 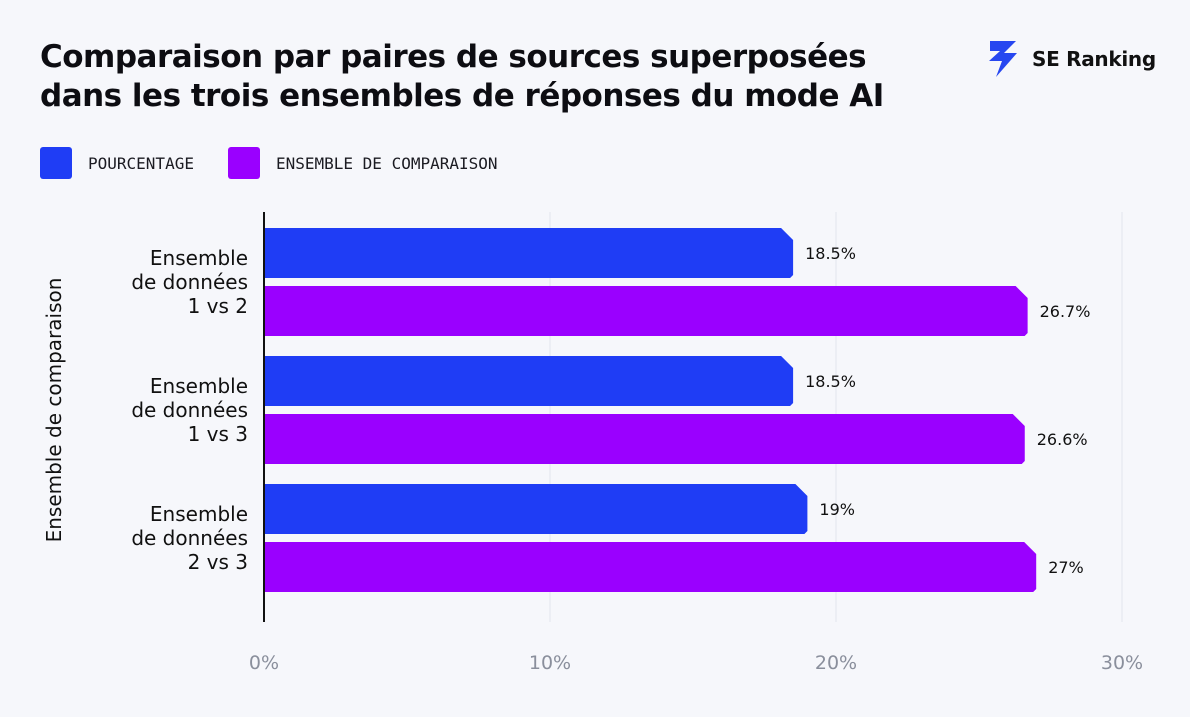 What do you see at coordinates (1062, 439) in the screenshot?
I see `bar-value-label: 26.6%` at bounding box center [1062, 439].